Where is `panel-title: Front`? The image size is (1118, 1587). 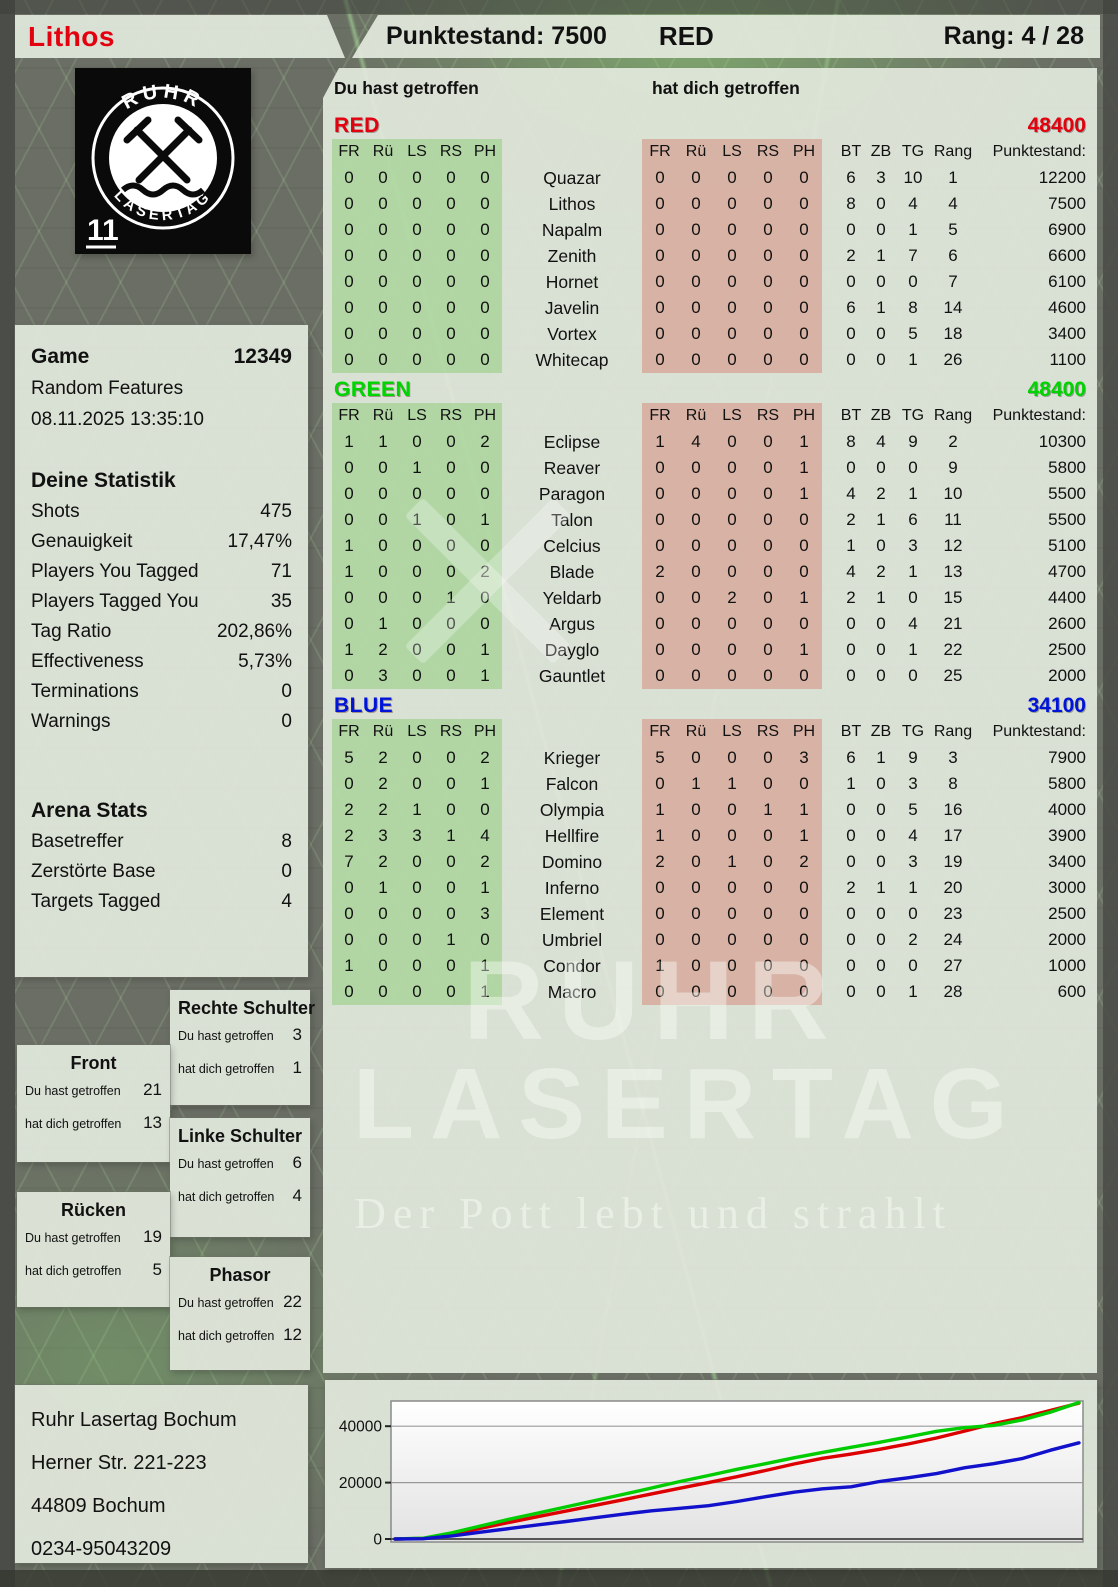
panel-title: Front is located at coordinates (93, 1063).